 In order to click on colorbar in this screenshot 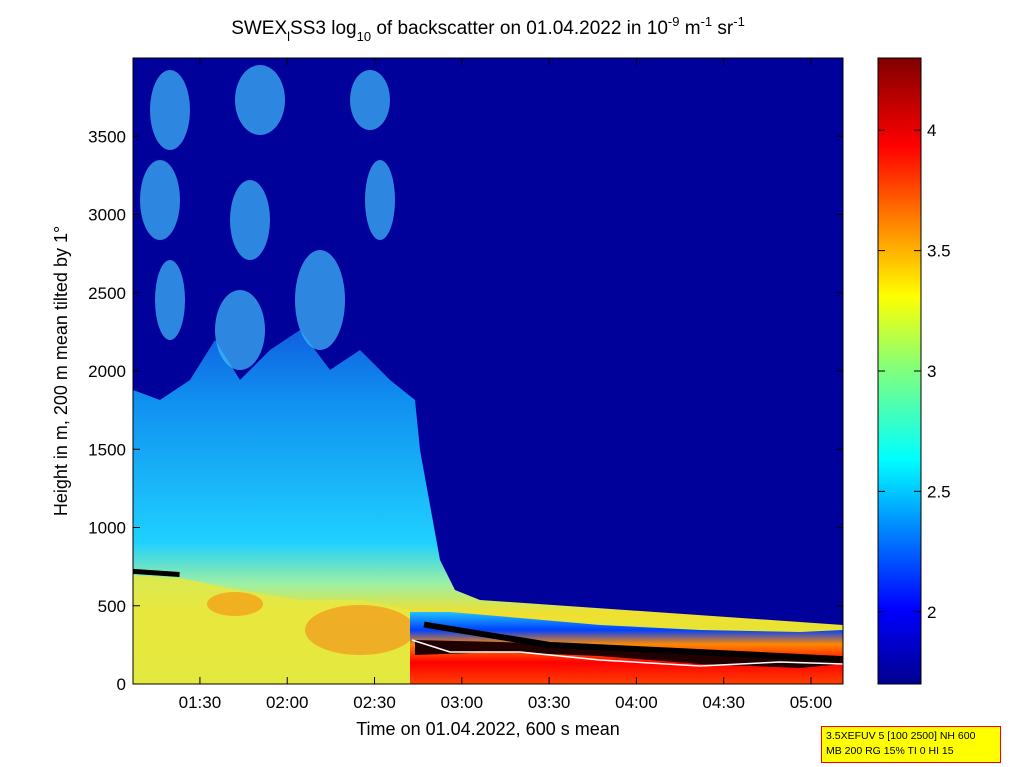, I will do `click(899, 371)`.